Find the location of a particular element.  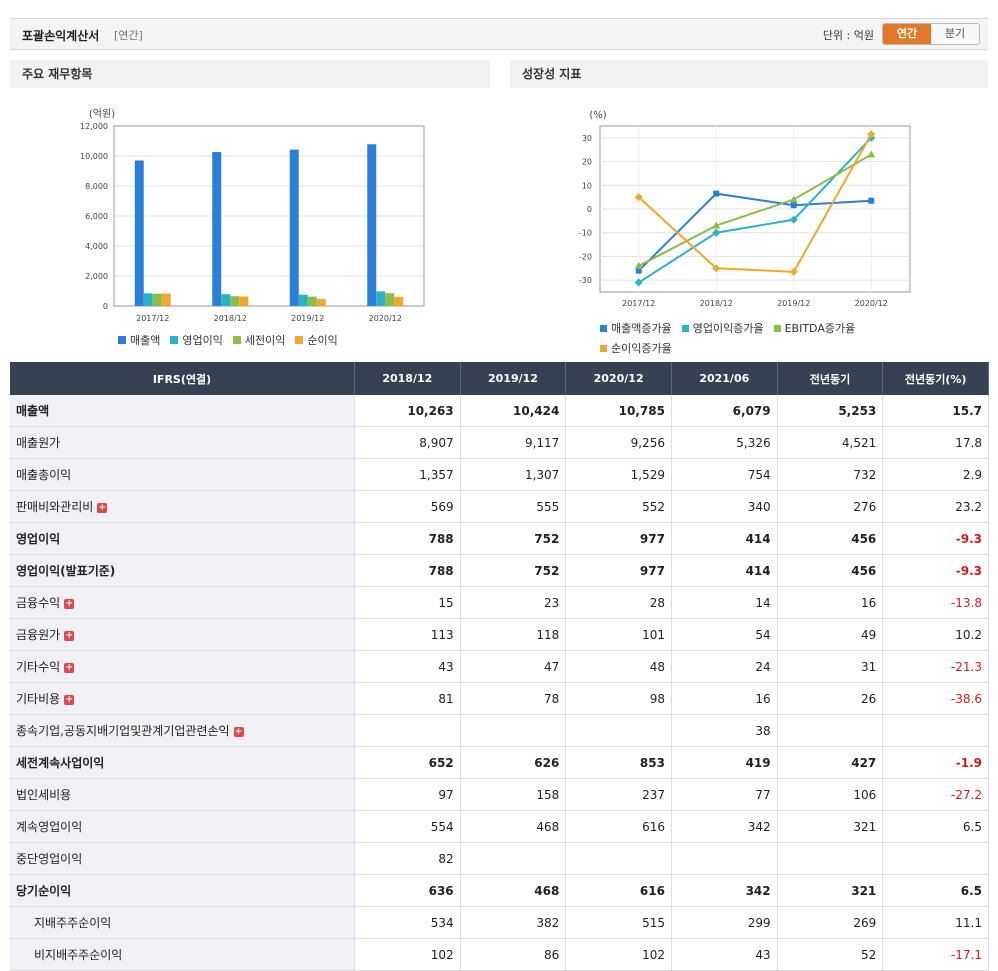

table-row: 금융원가 +113 118 101 54 49 10.2 is located at coordinates (499, 634).